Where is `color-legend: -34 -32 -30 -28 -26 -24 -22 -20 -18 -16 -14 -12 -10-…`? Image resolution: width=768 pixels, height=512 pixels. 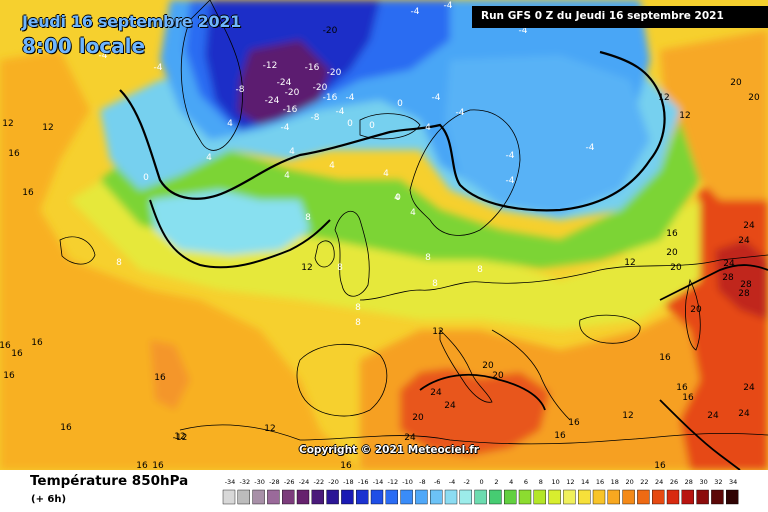 color-legend: -34 -32 -30 -28 -26 -24 -22 -20 -18 -16 -14 -12 -10-… is located at coordinates (486, 493).